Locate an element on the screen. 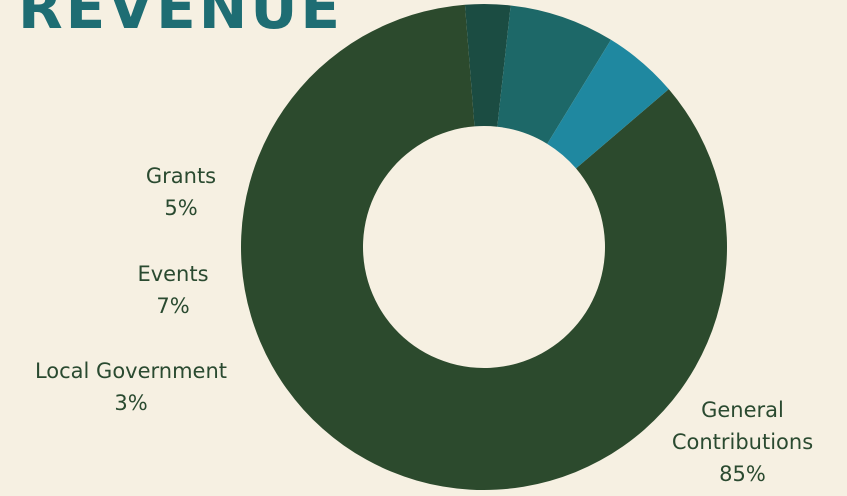 This screenshot has height=496, width=847. label-general-contributions-name-line2: Contributions is located at coordinates (742, 442).